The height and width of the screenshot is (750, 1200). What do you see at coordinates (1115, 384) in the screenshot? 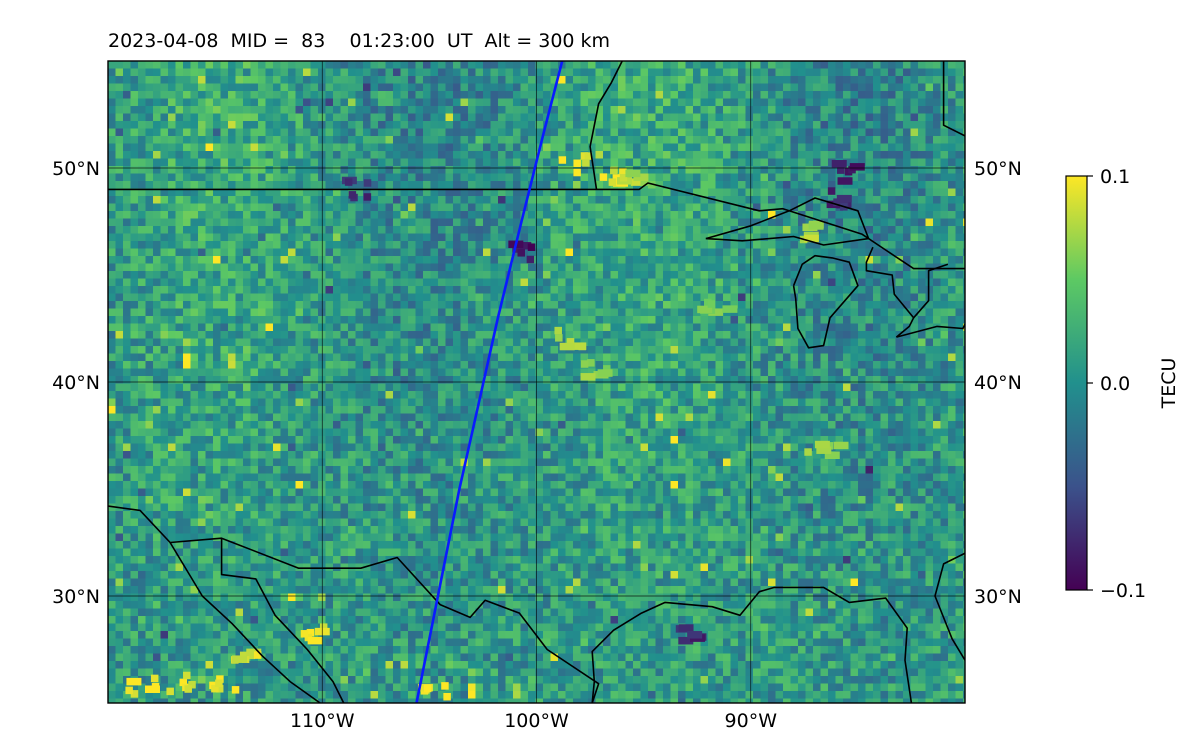
I see `colorbar-tick-label: 0.0` at bounding box center [1115, 384].